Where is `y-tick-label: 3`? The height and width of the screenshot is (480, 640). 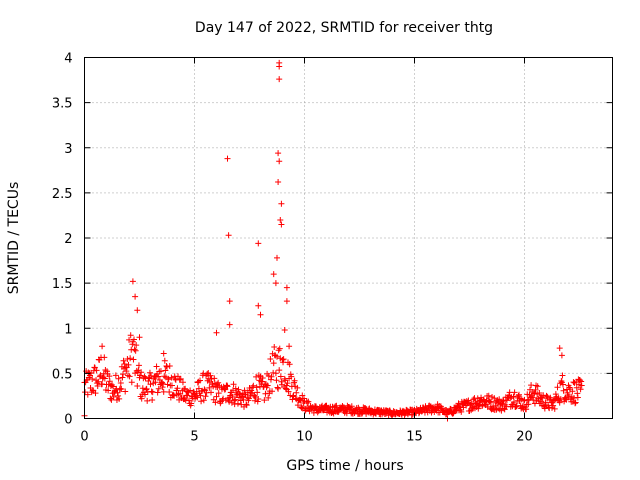 y-tick-label: 3 is located at coordinates (68, 149).